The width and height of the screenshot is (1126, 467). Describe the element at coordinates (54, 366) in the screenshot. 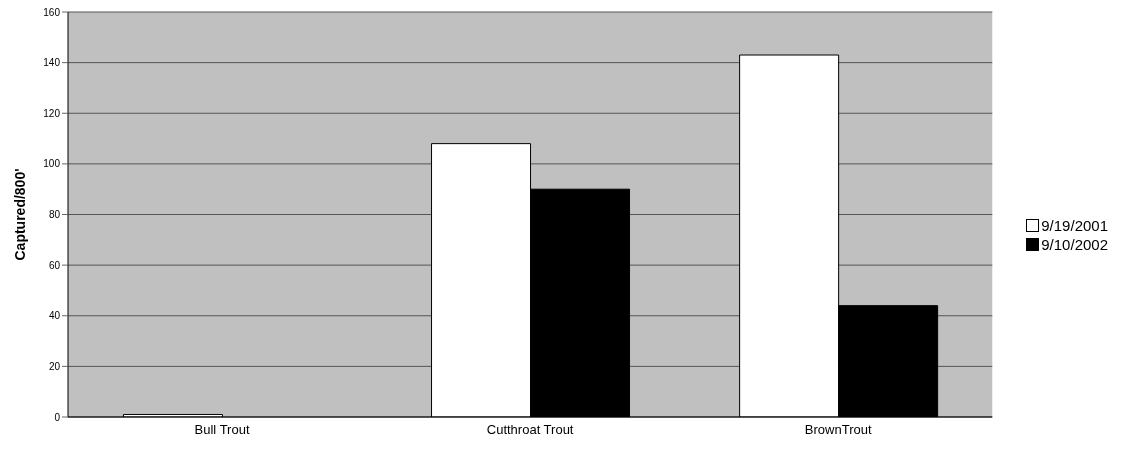

I see `y-tick-label: 20` at that location.